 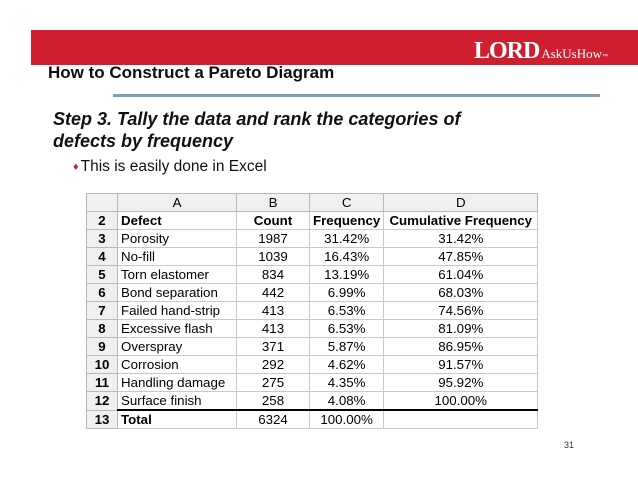 What do you see at coordinates (346, 364) in the screenshot?
I see `frequency-cell: 4.62%` at bounding box center [346, 364].